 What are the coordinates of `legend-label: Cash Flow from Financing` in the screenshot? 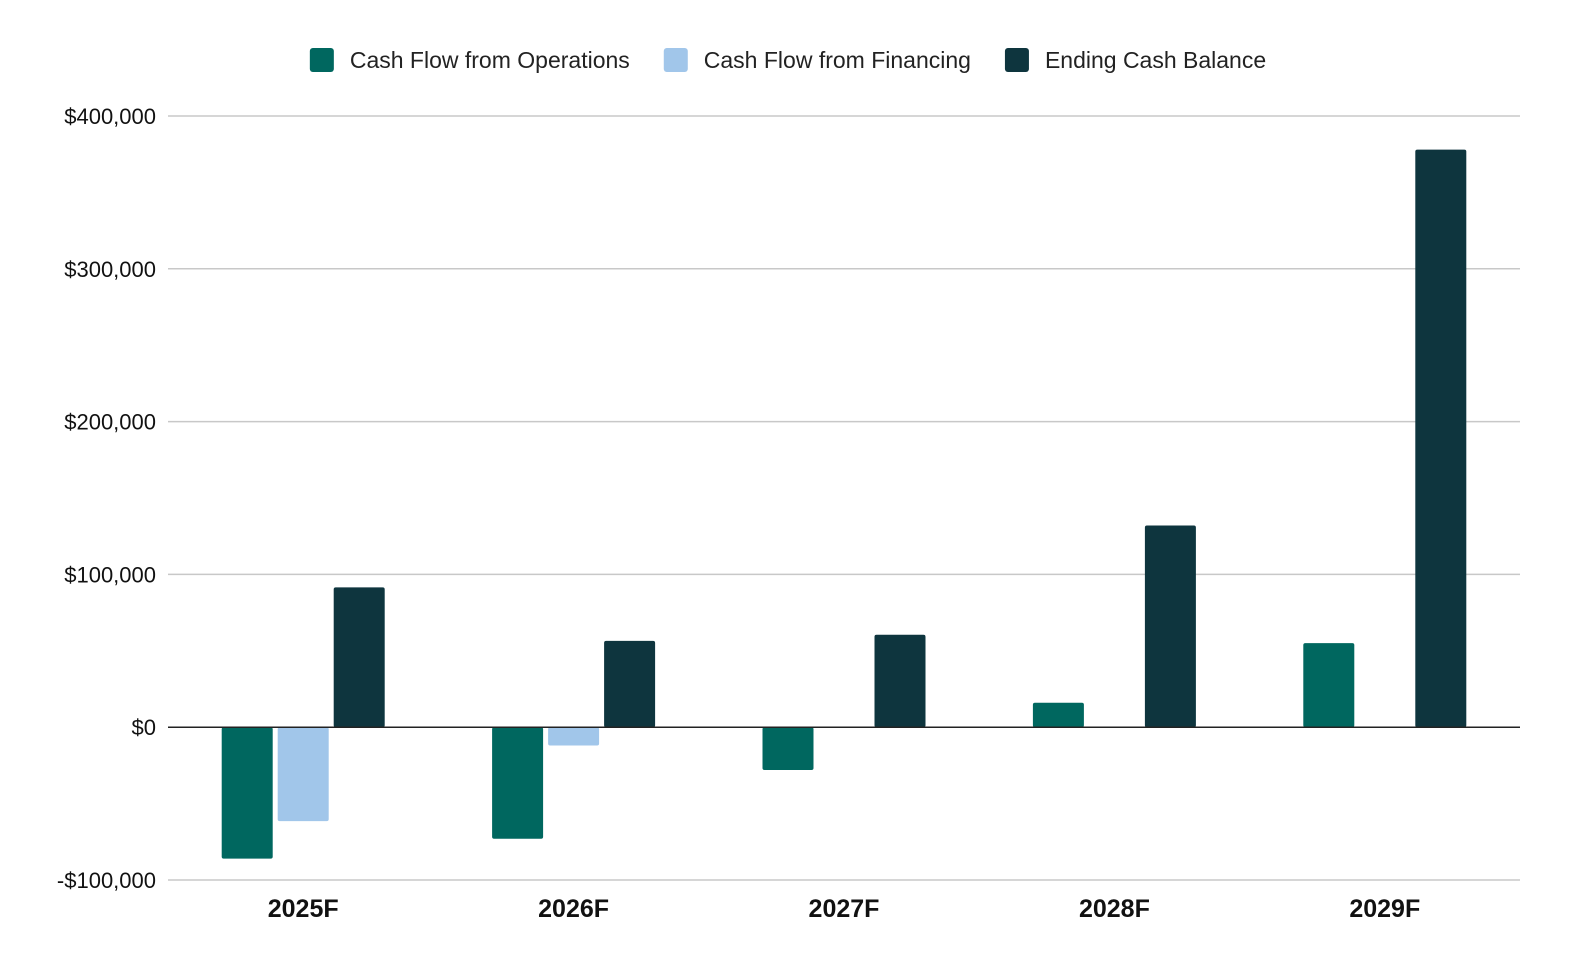 It's located at (837, 60).